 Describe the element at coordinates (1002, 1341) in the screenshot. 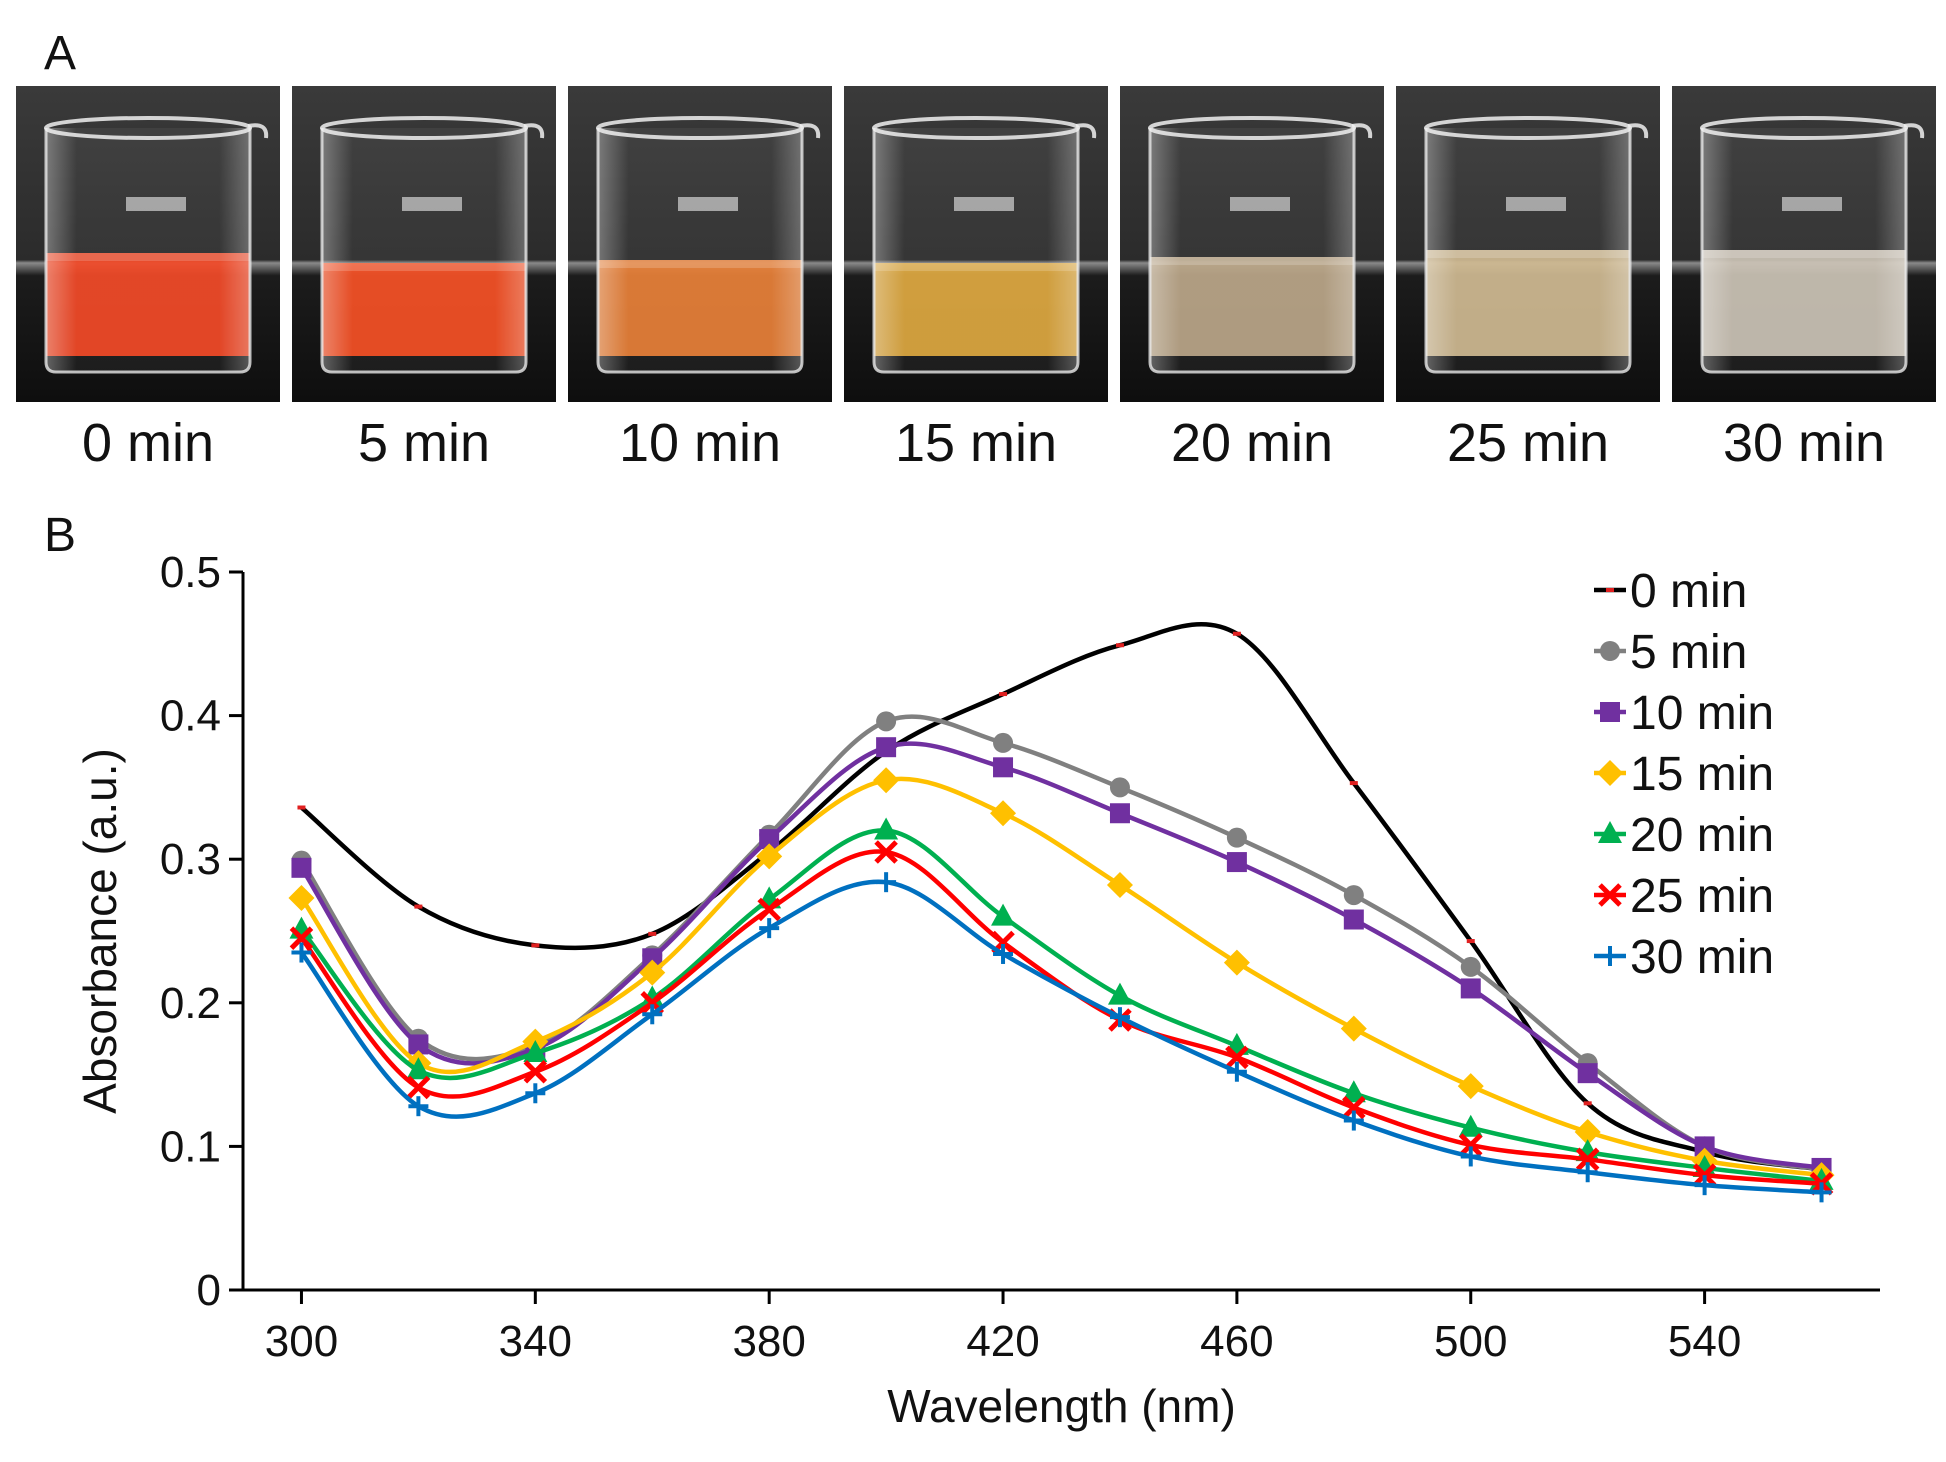

I see `x-tick-label: 420` at that location.